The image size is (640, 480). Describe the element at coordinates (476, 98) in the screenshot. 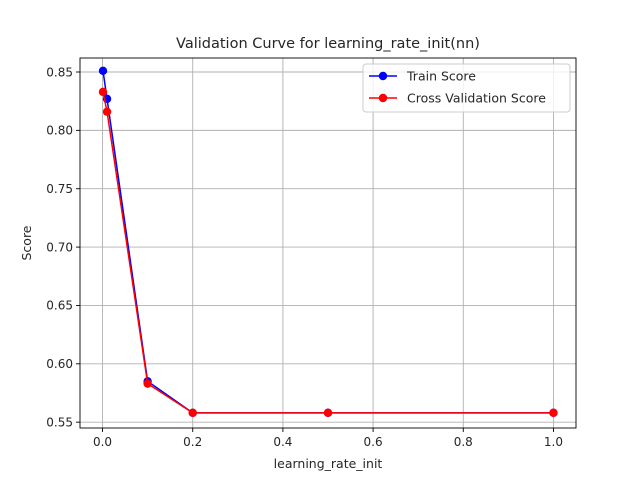

I see `legend-label-cv: Cross Validation Score` at that location.